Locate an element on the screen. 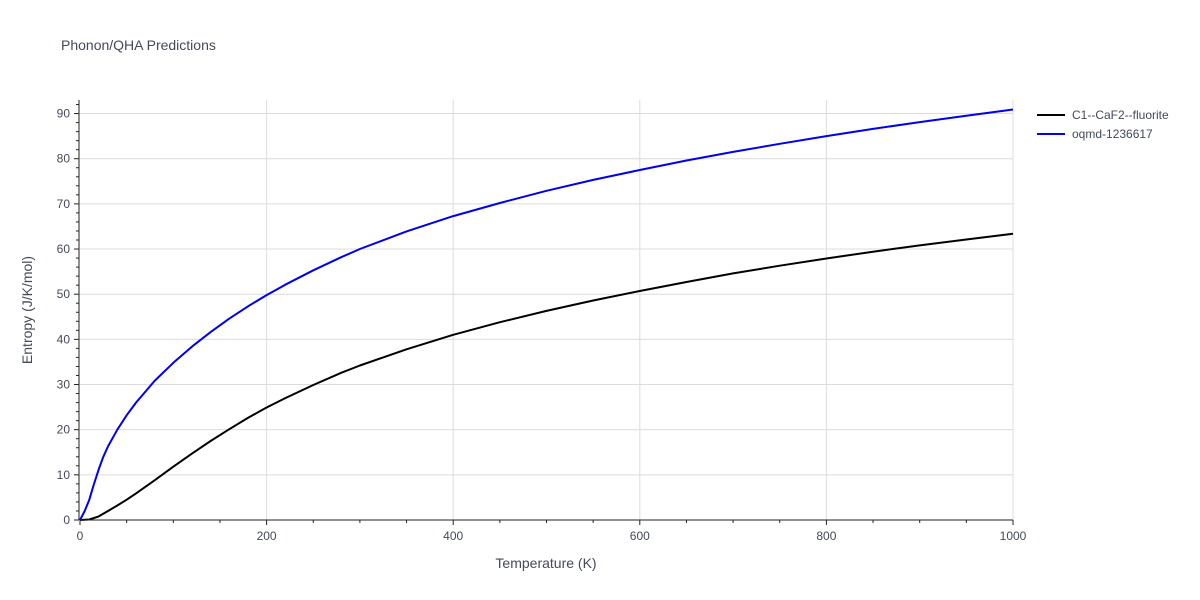 Image resolution: width=1200 pixels, height=600 pixels. y-tick-label: 30 is located at coordinates (64, 385).